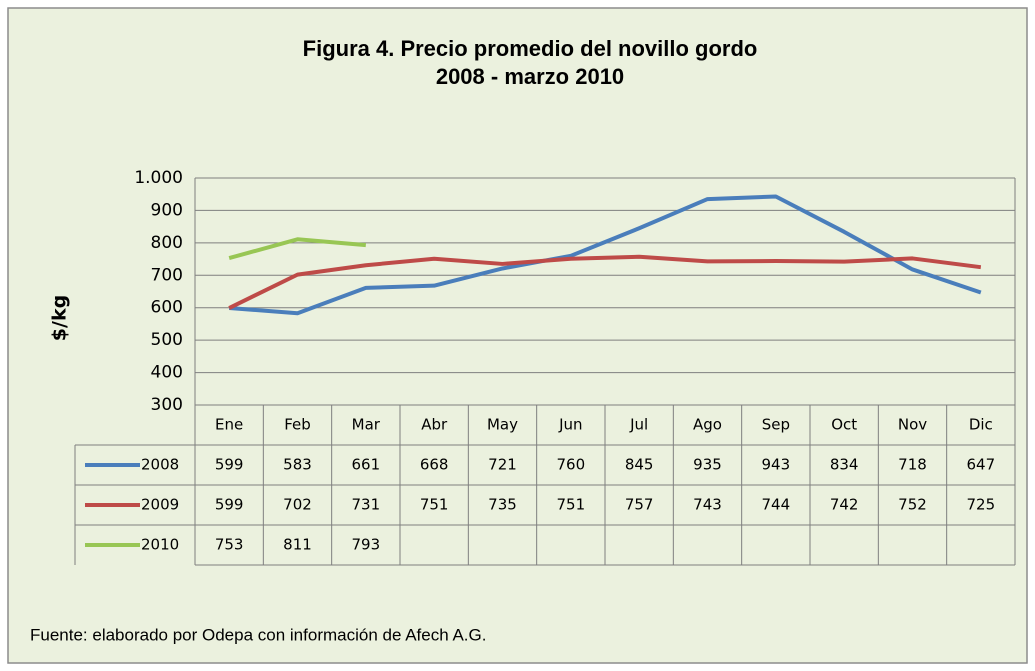 This screenshot has width=1035, height=671. I want to click on table-cell: 647, so click(981, 465).